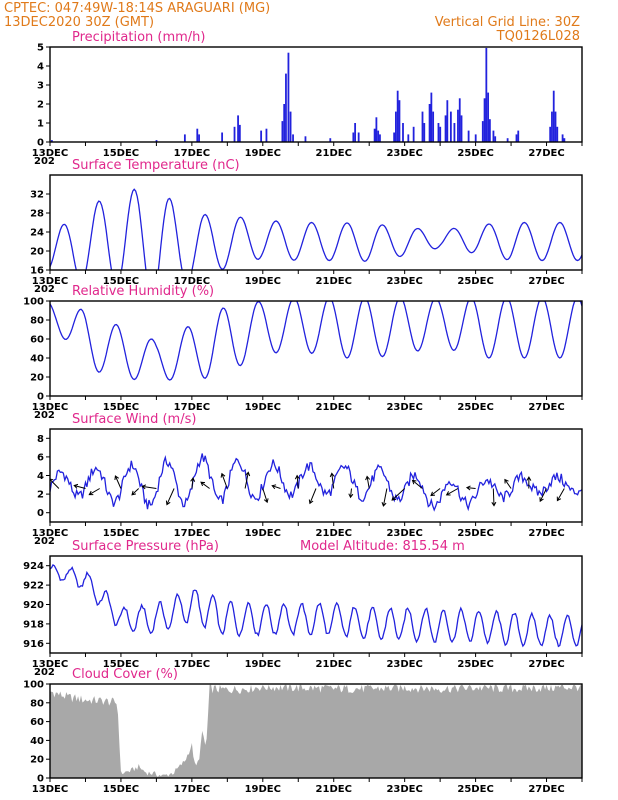 Image resolution: width=618 pixels, height=800 pixels. I want to click on rh-xtick-label: 21DEC, so click(334, 407).